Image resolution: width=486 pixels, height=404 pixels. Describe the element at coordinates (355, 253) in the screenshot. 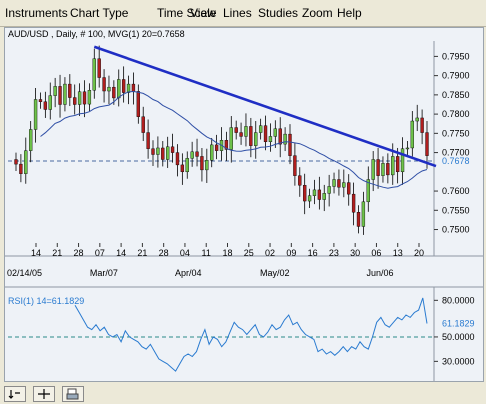

I see `date-day-label: 30` at that location.